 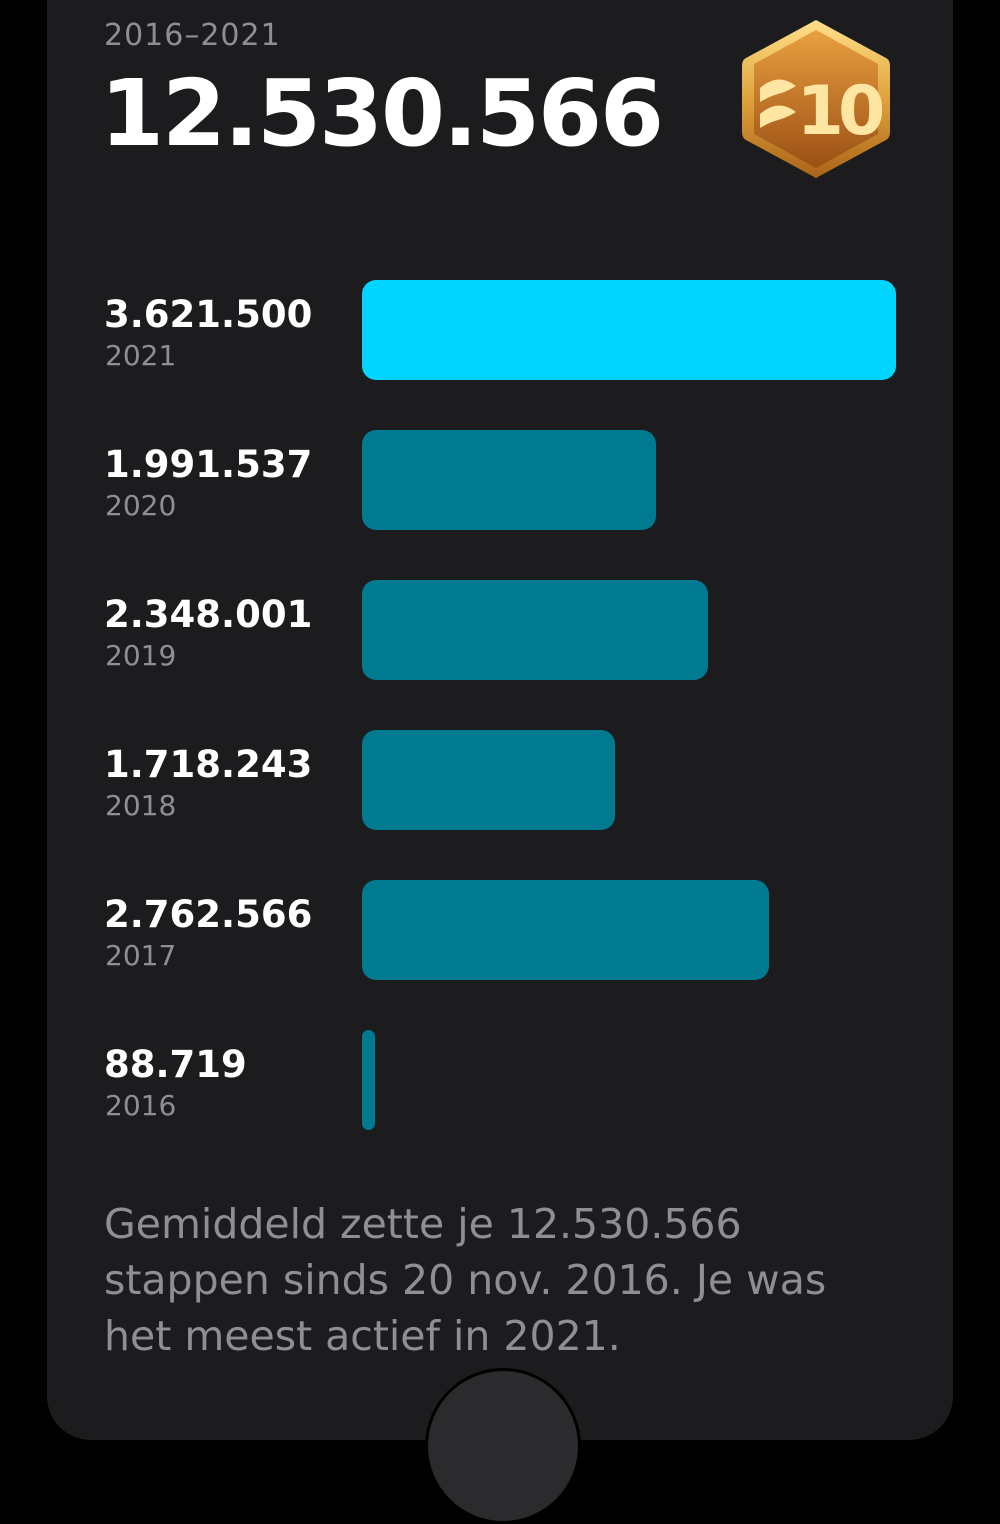 What do you see at coordinates (141, 355) in the screenshot?
I see `bar-category-label: 2021` at bounding box center [141, 355].